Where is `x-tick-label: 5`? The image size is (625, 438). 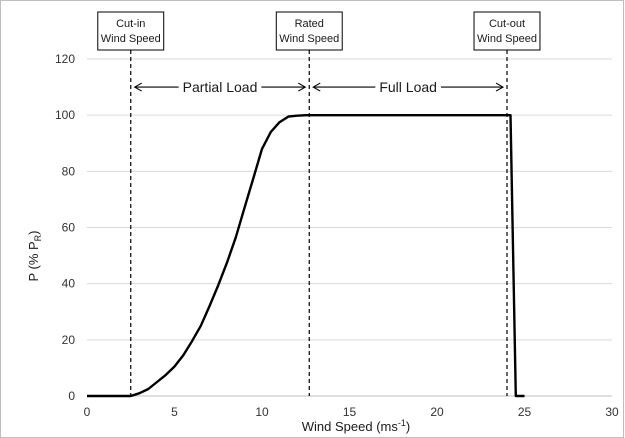
x-tick-label: 5 is located at coordinates (174, 412).